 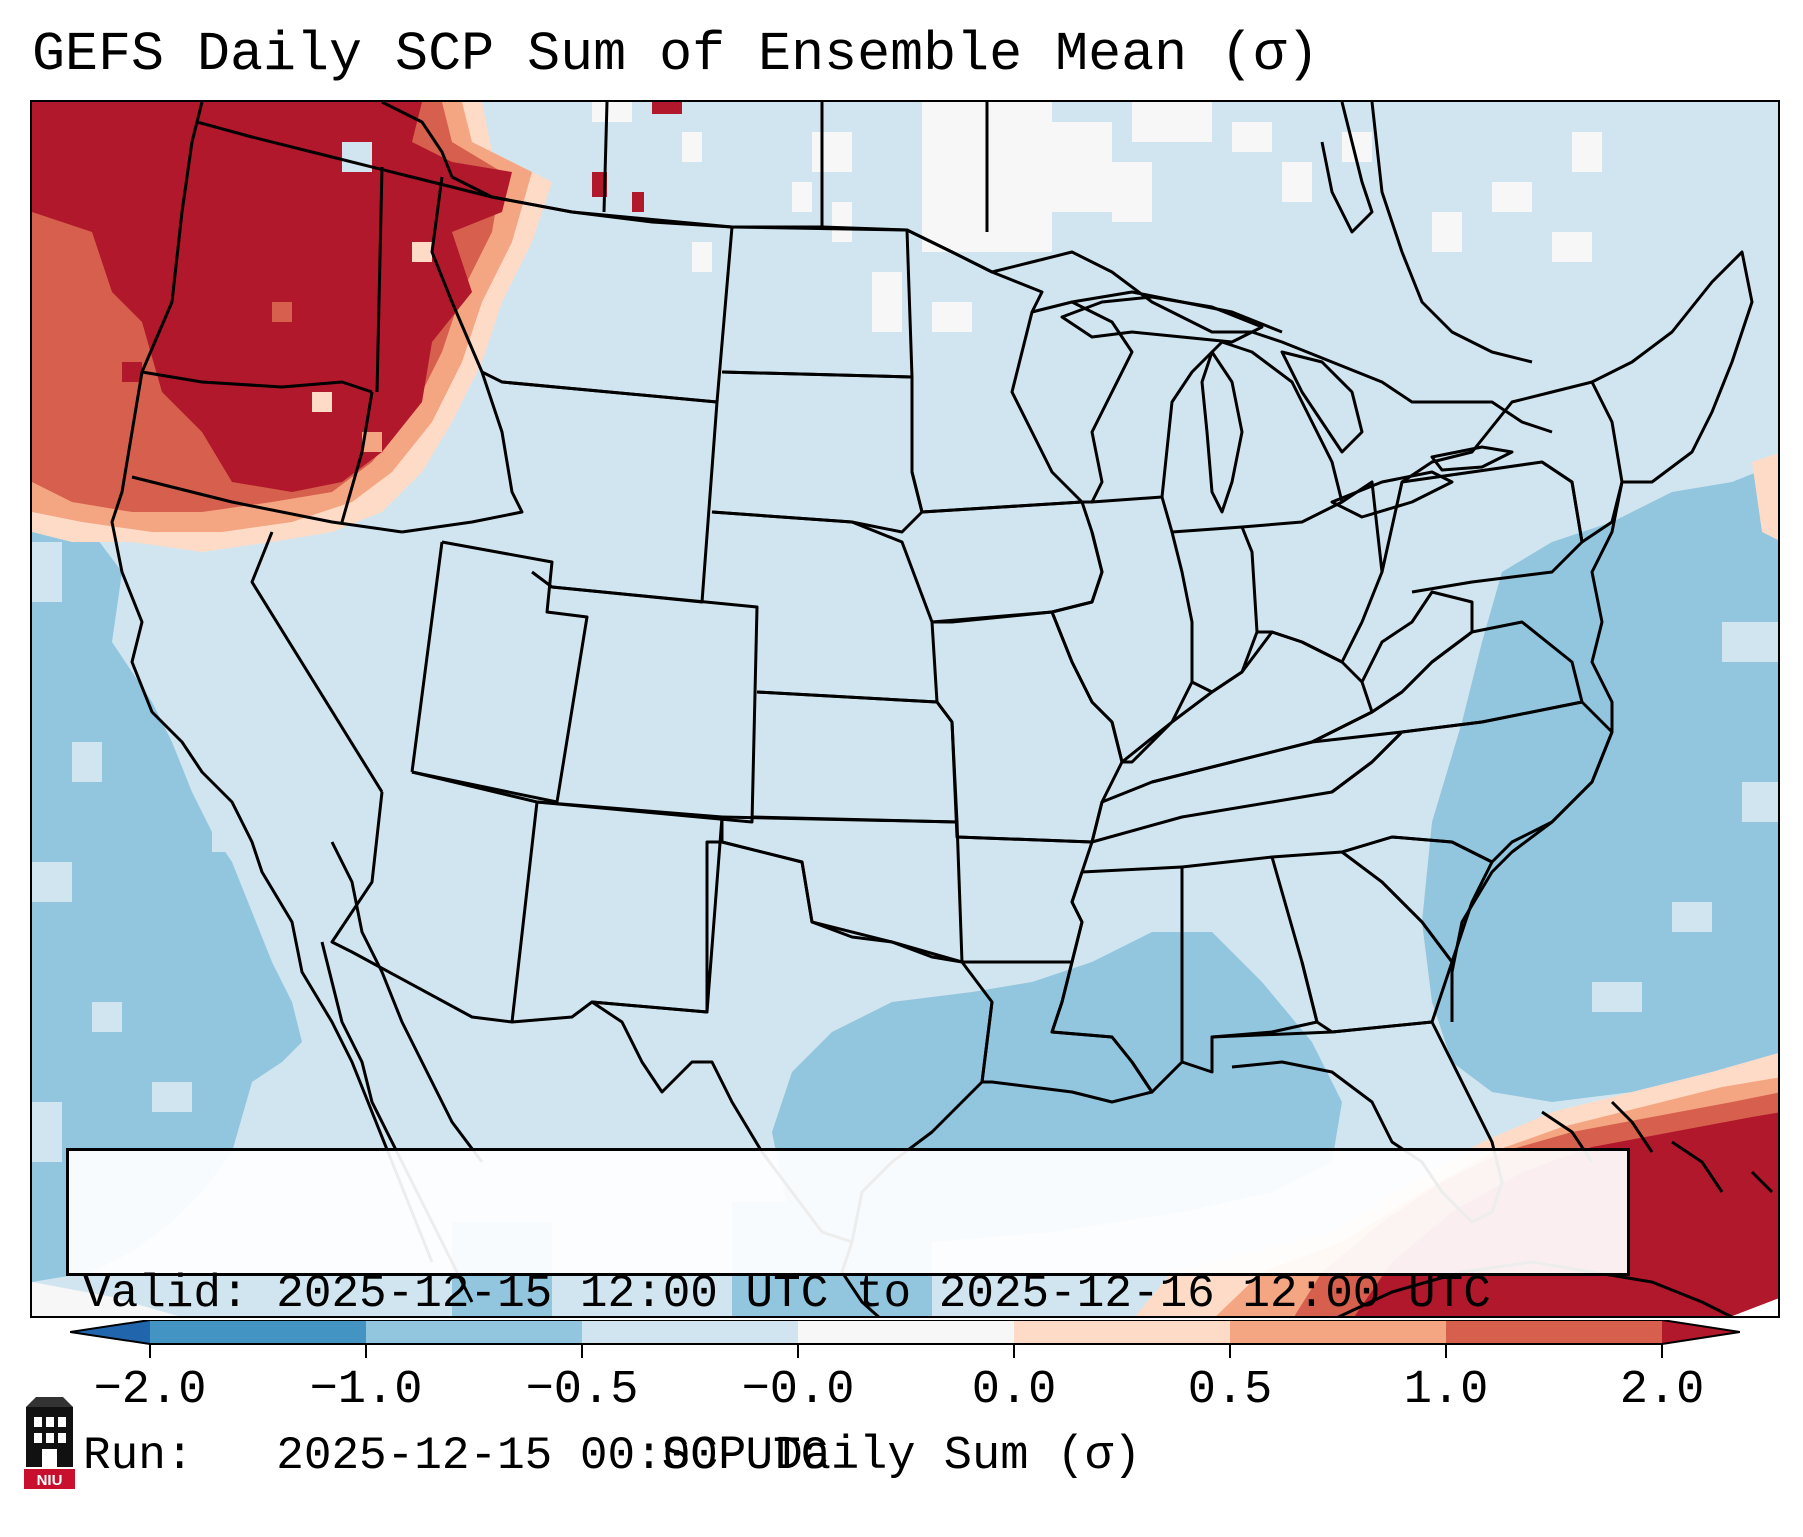 What do you see at coordinates (1117, 979) in the screenshot?
I see `ms-border` at bounding box center [1117, 979].